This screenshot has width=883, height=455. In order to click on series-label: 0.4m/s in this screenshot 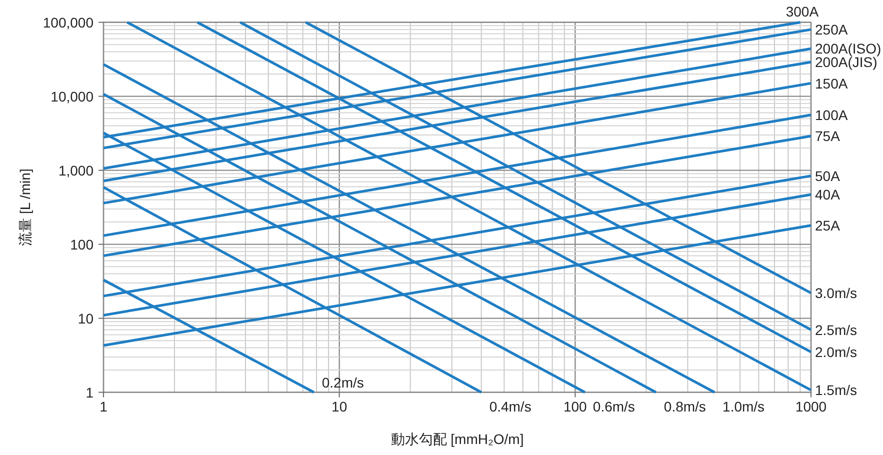, I will do `click(510, 406)`.